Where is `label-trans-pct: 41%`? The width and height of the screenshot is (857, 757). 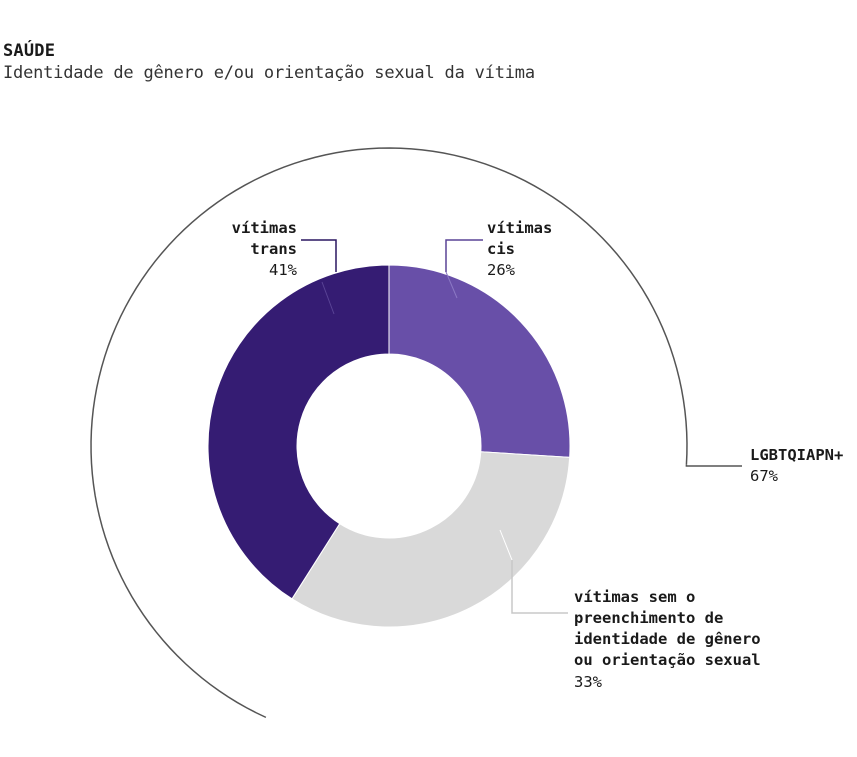
label-trans-pct: 41% is located at coordinates (283, 270).